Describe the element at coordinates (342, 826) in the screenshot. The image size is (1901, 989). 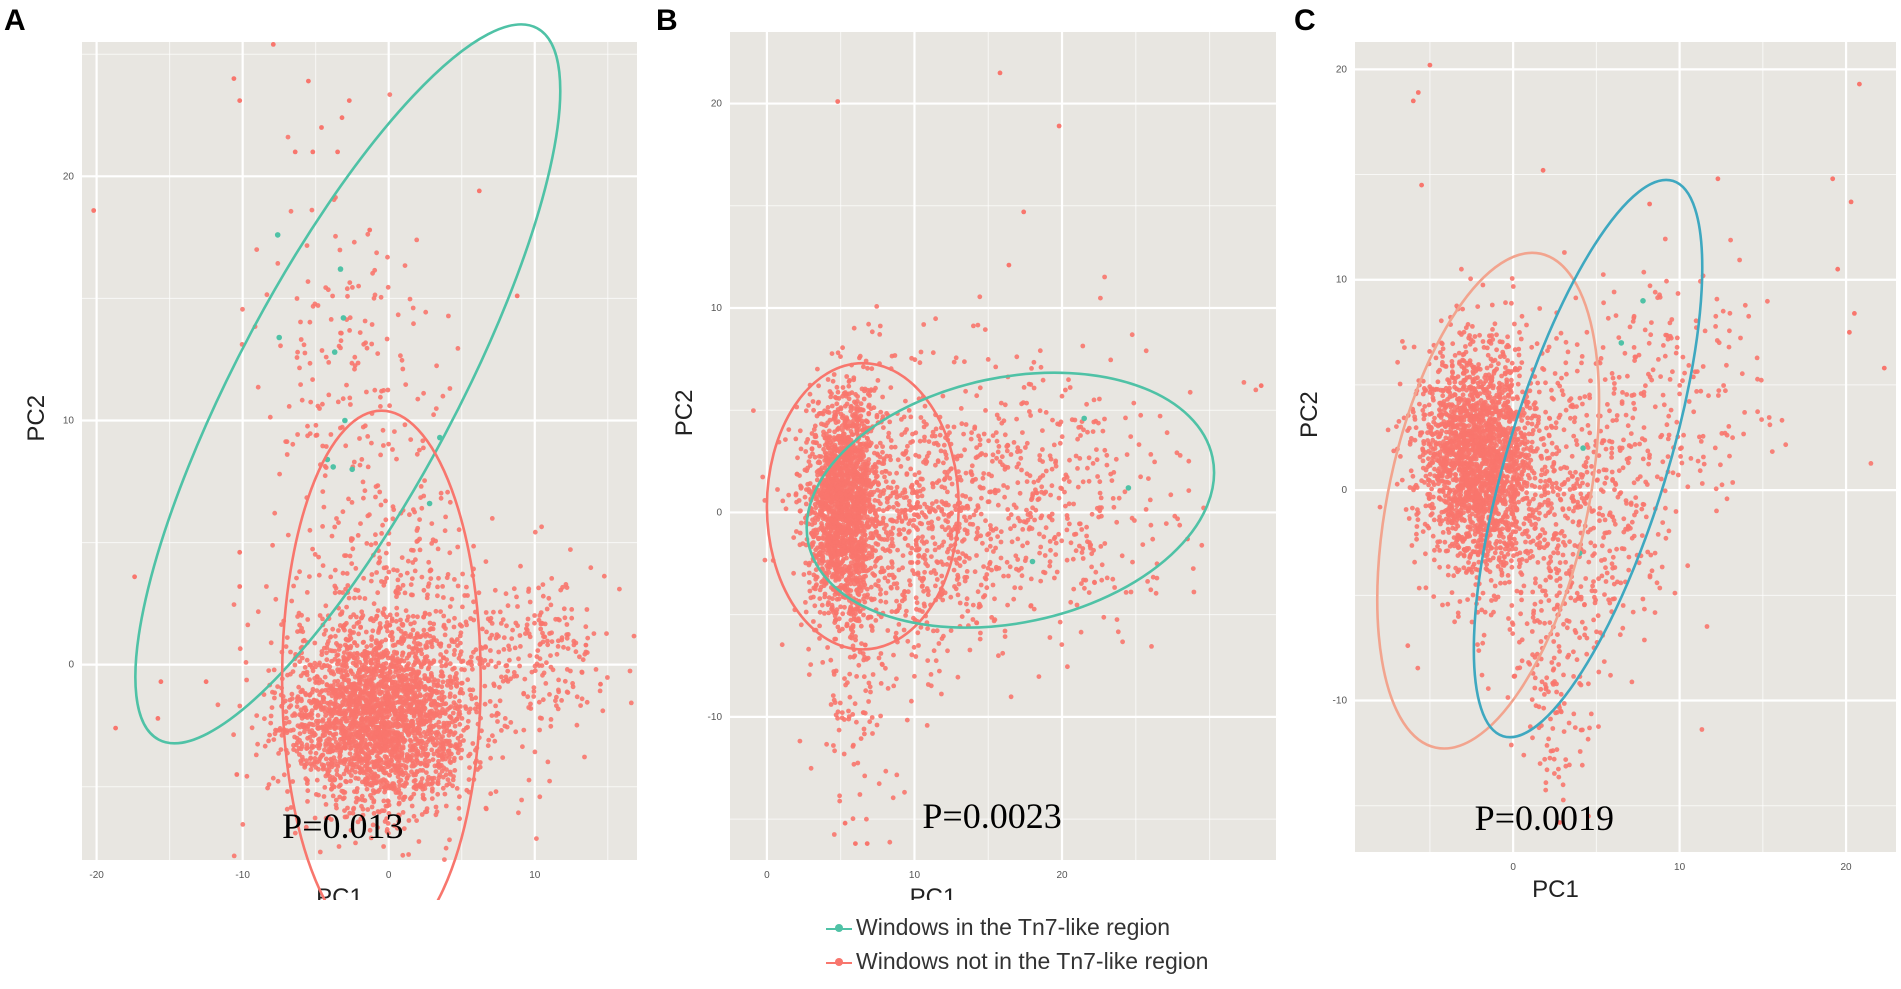
I see `p-value-annotation: P=0.013` at that location.